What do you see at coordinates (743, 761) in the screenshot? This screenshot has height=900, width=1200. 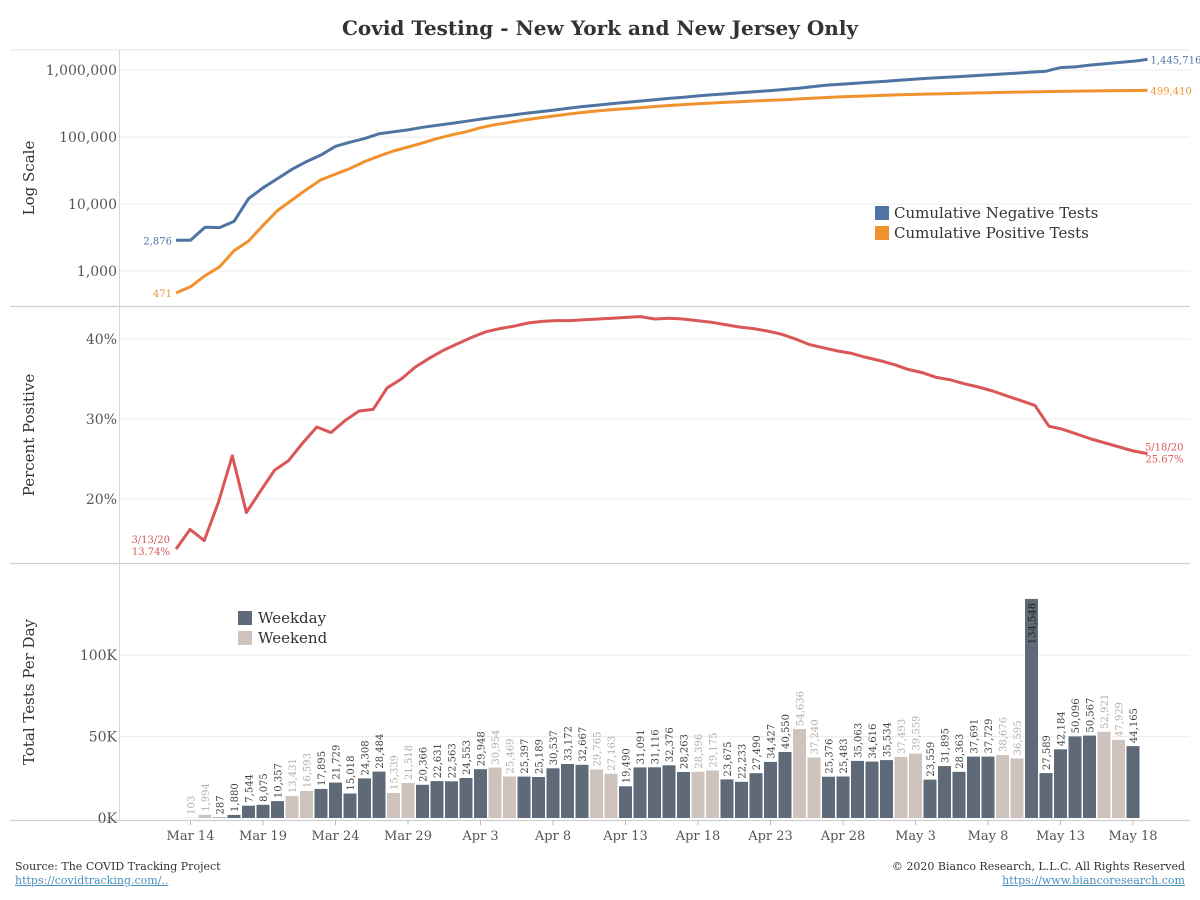 I see `bar-value-label: 22,233` at bounding box center [743, 761].